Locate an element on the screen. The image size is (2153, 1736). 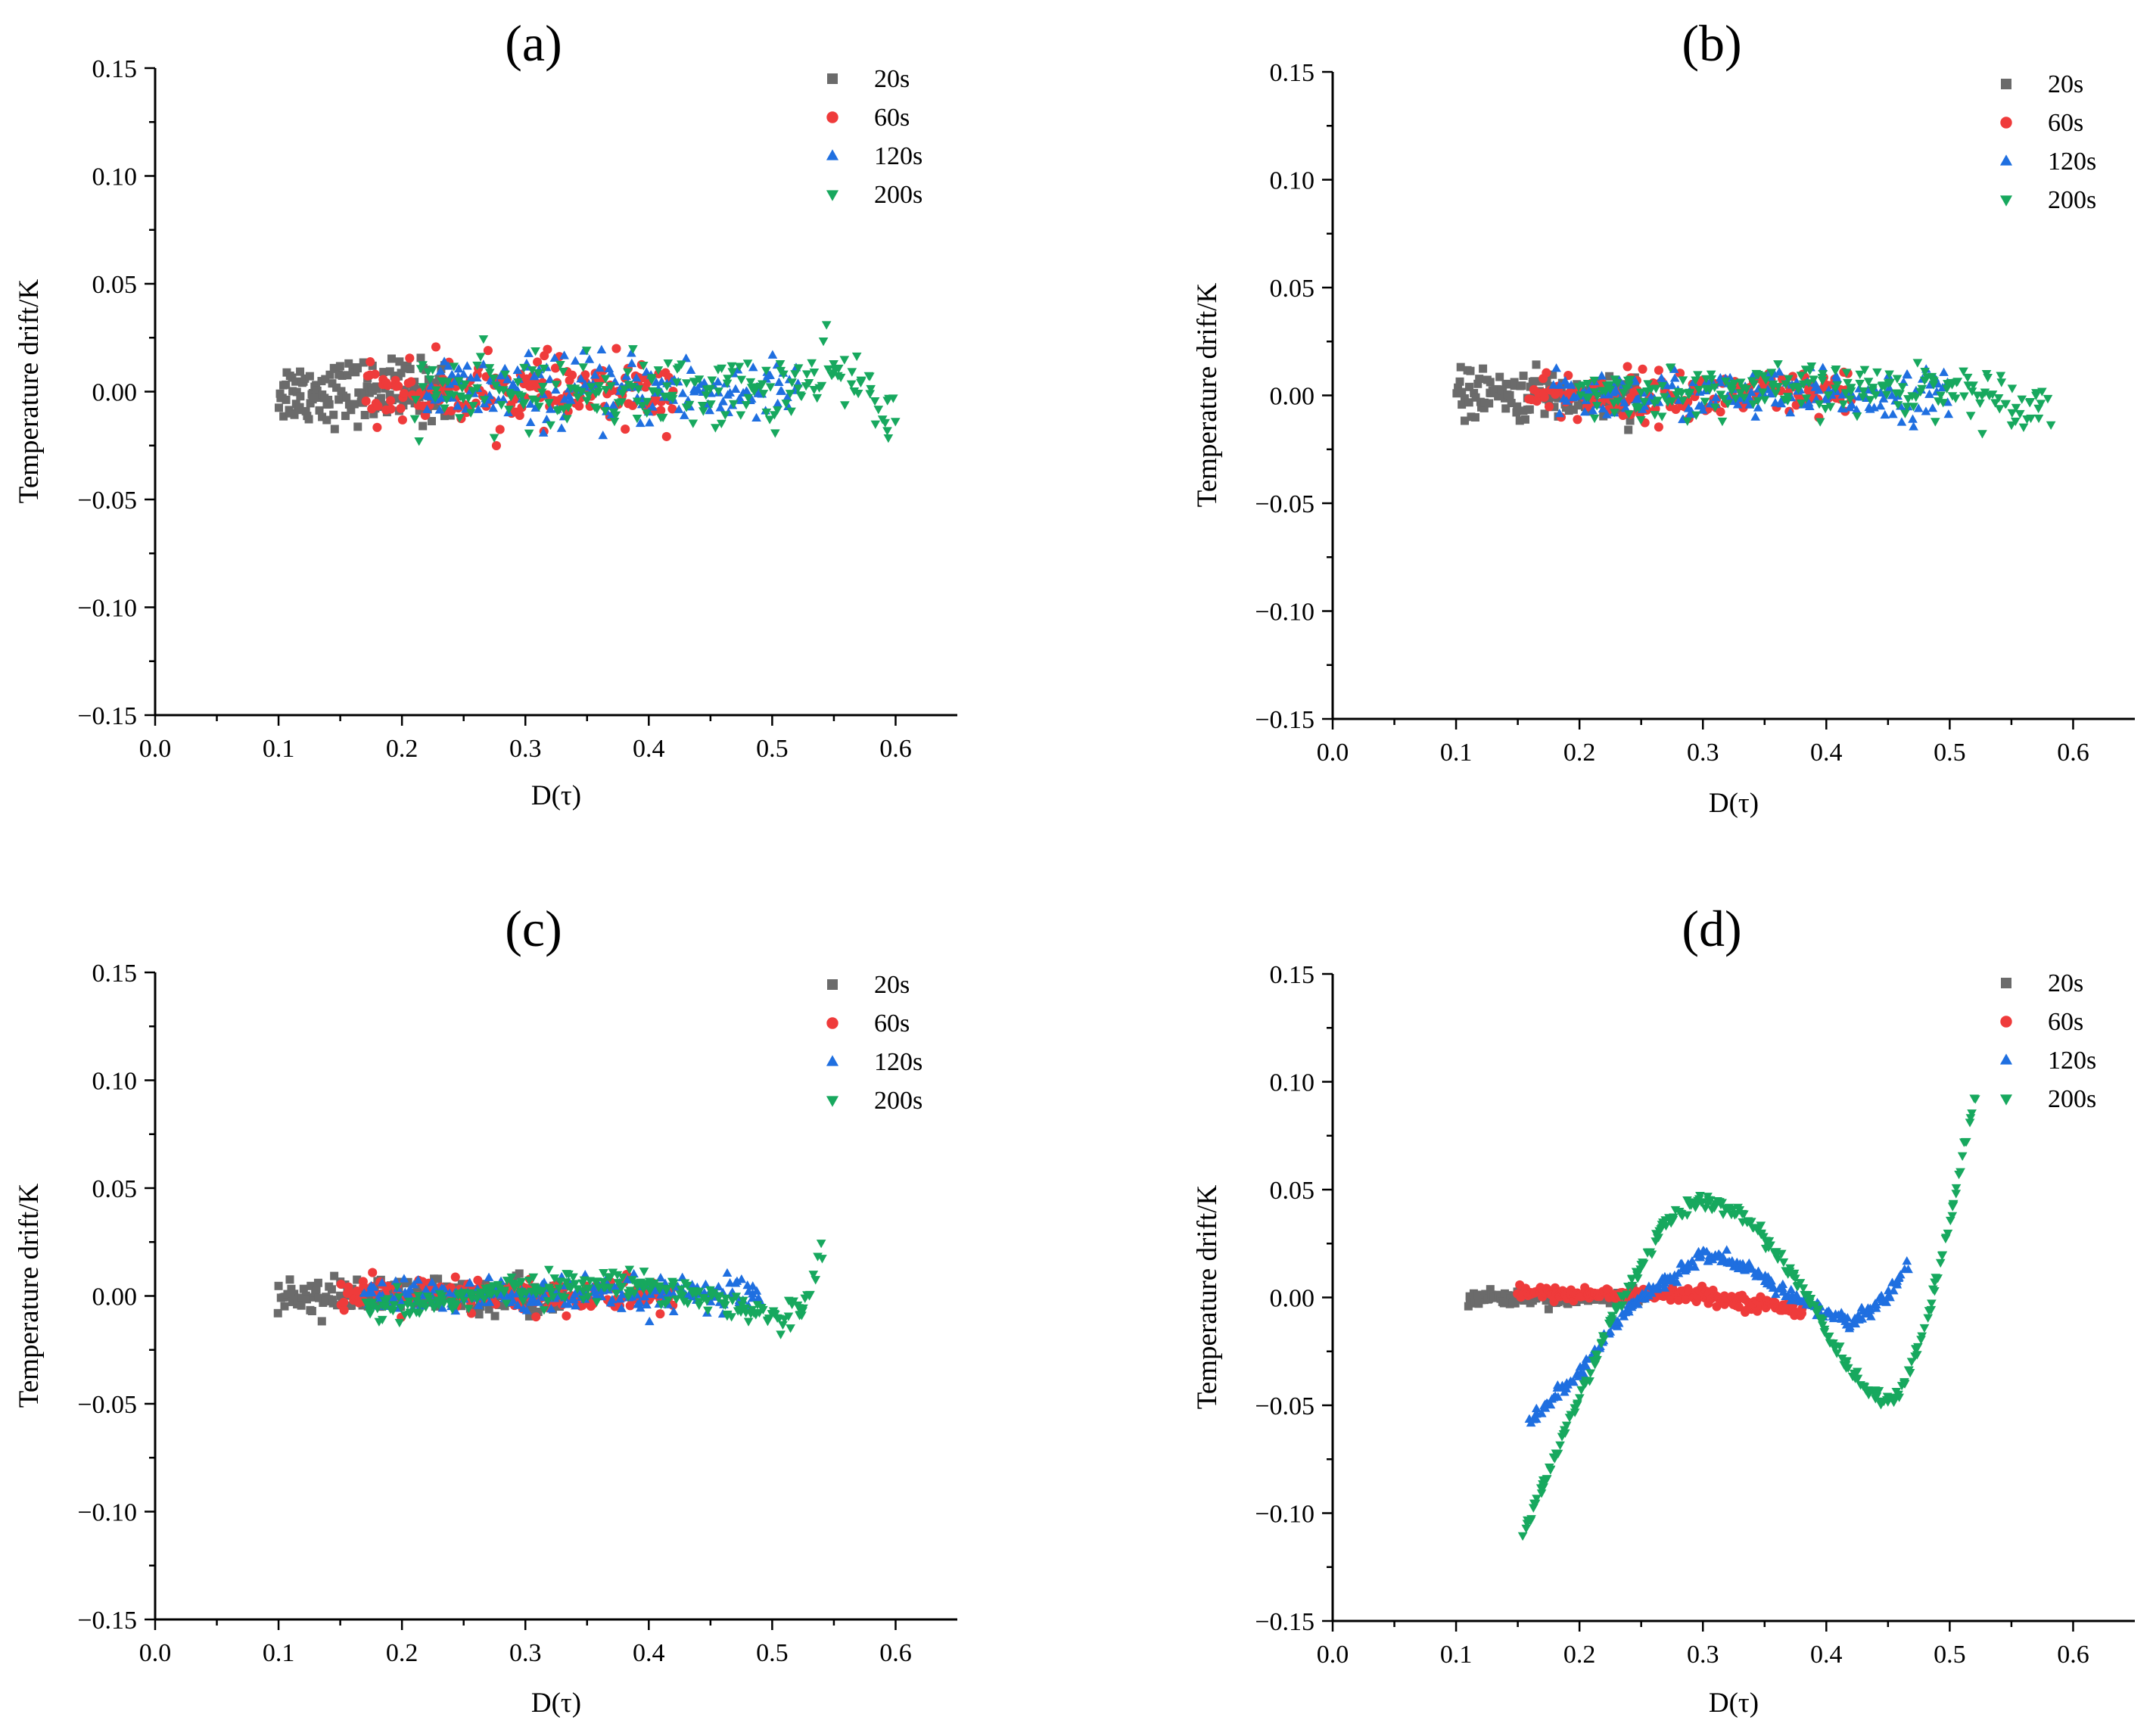
y-tick-label: 0.10 is located at coordinates (1292, 1083).